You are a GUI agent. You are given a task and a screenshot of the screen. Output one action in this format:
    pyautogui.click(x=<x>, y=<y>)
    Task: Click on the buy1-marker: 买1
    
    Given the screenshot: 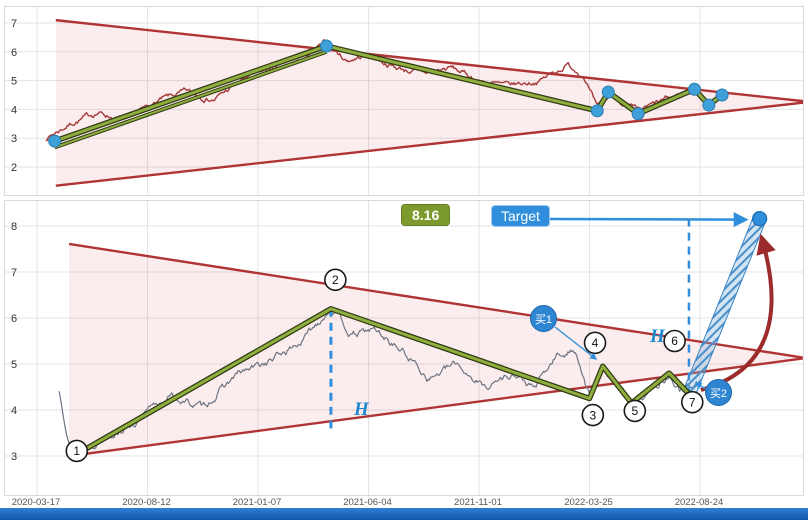 What is the action you would take?
    pyautogui.click(x=543, y=318)
    